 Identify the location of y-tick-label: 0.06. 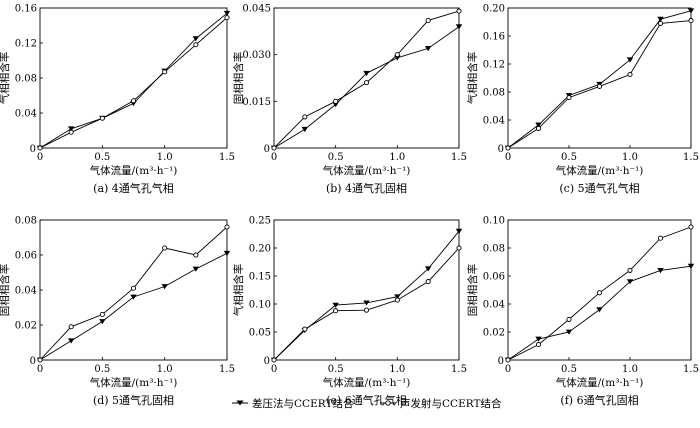
(26, 256).